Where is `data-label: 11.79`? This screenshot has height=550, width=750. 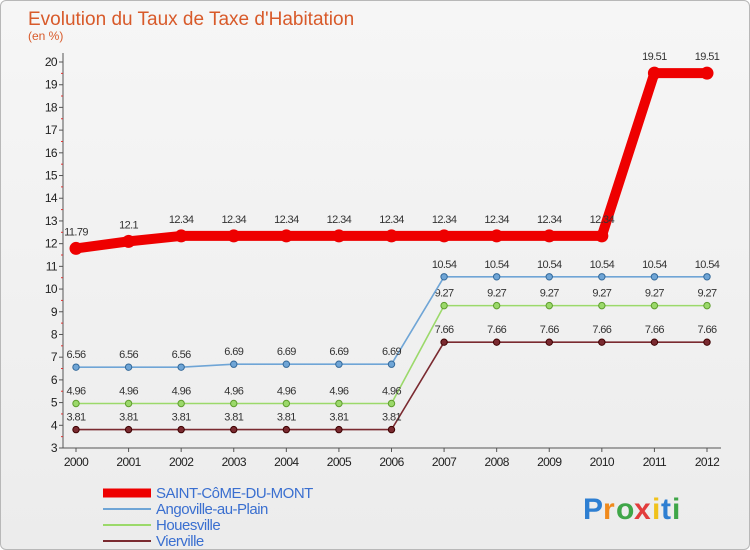
data-label: 11.79 is located at coordinates (76, 232).